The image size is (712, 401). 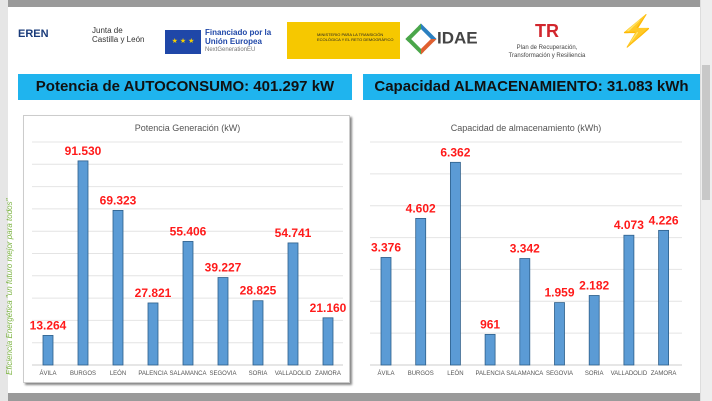 What do you see at coordinates (188, 231) in the screenshot?
I see `data-label: 55.406` at bounding box center [188, 231].